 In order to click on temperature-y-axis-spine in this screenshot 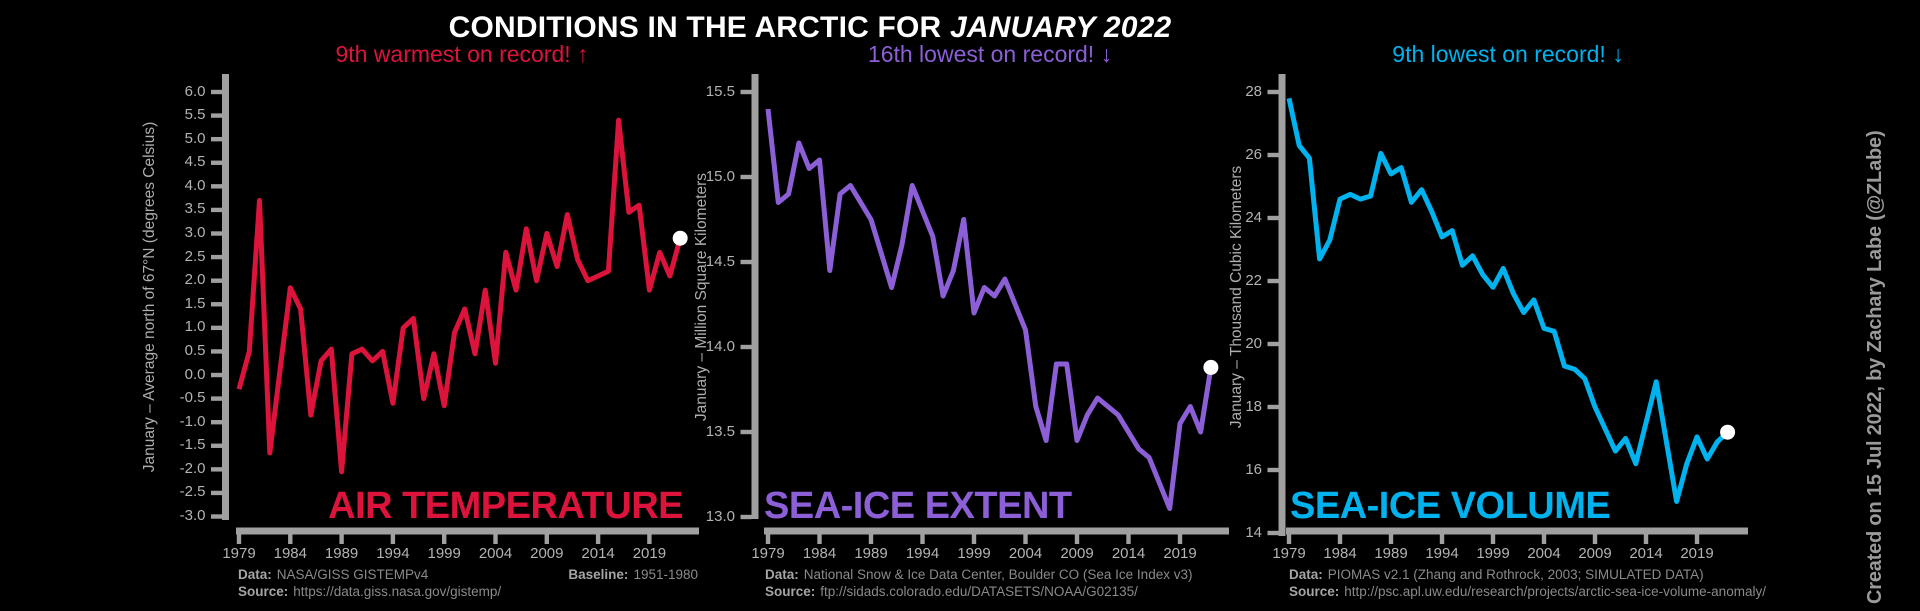, I will do `click(225, 297)`.